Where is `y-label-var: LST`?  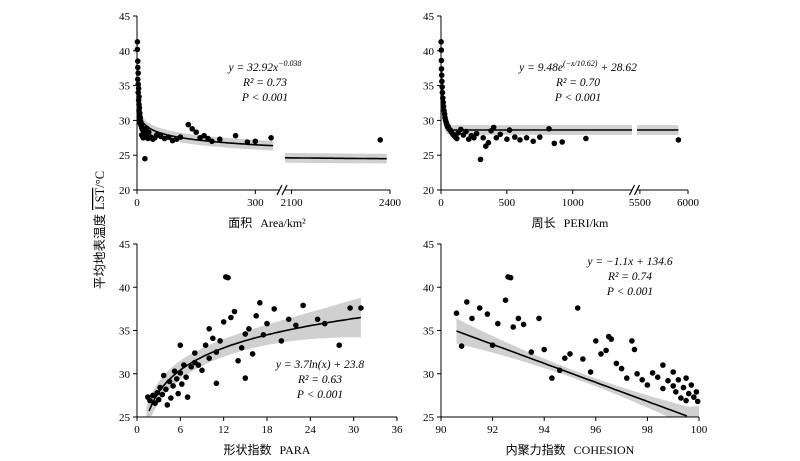 y-label-var: LST is located at coordinates (100, 198).